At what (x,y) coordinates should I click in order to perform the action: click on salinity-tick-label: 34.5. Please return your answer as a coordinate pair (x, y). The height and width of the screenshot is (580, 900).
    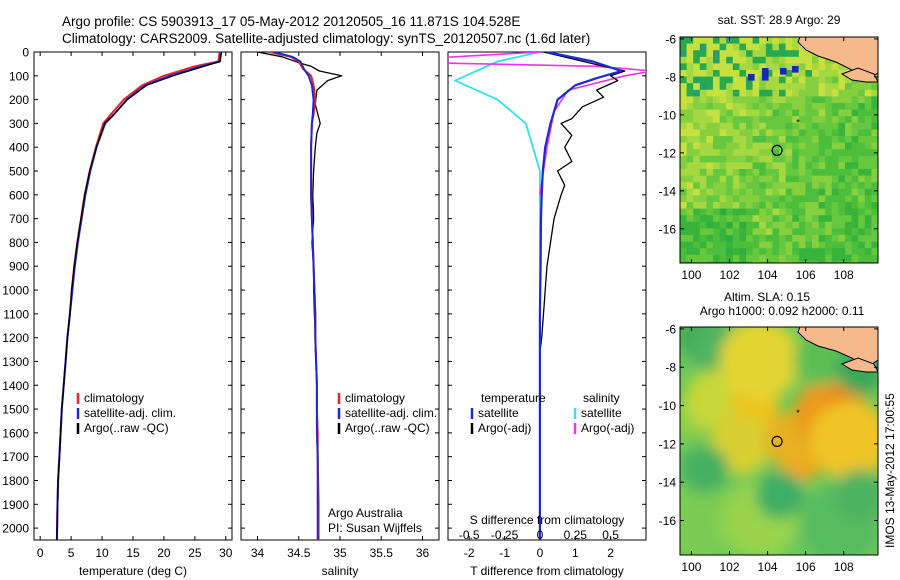
    Looking at the image, I should click on (299, 553).